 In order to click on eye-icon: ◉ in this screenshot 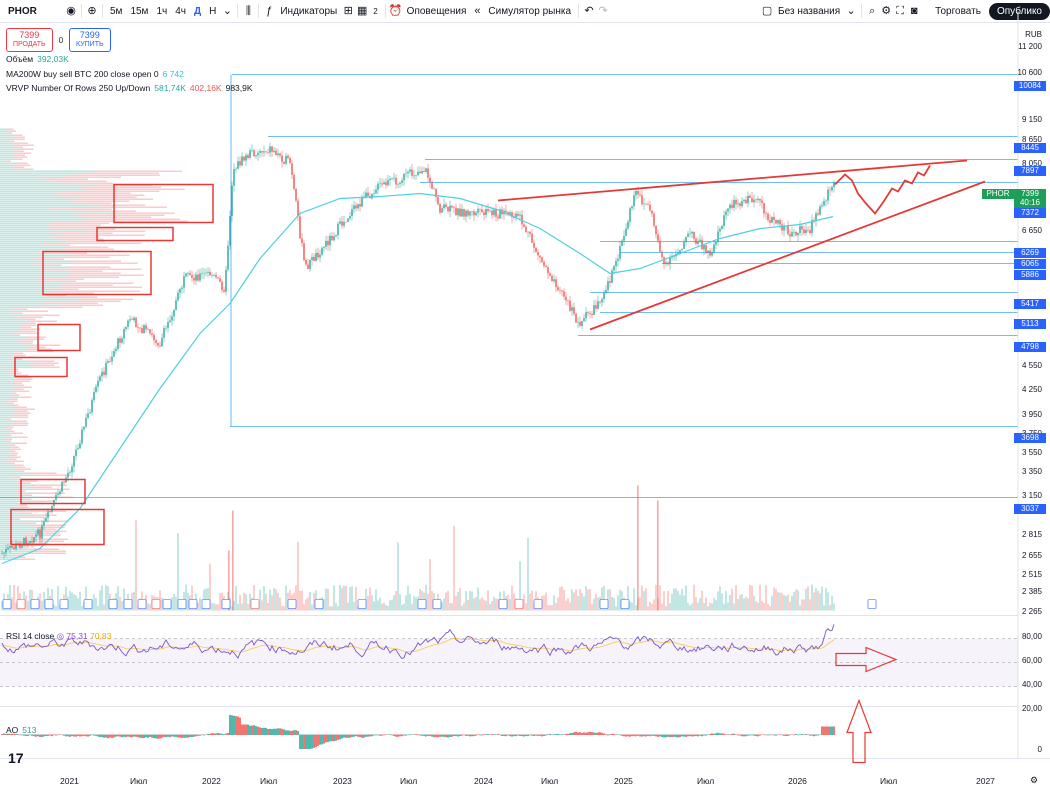, I will do `click(71, 11)`.